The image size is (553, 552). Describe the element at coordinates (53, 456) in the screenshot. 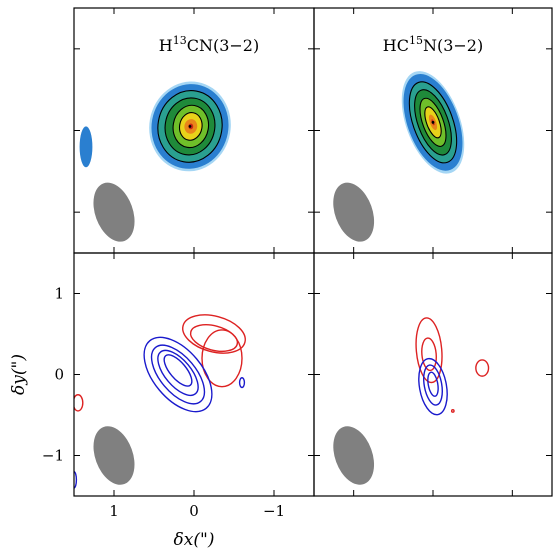

I see `y-tick-label: −1` at that location.